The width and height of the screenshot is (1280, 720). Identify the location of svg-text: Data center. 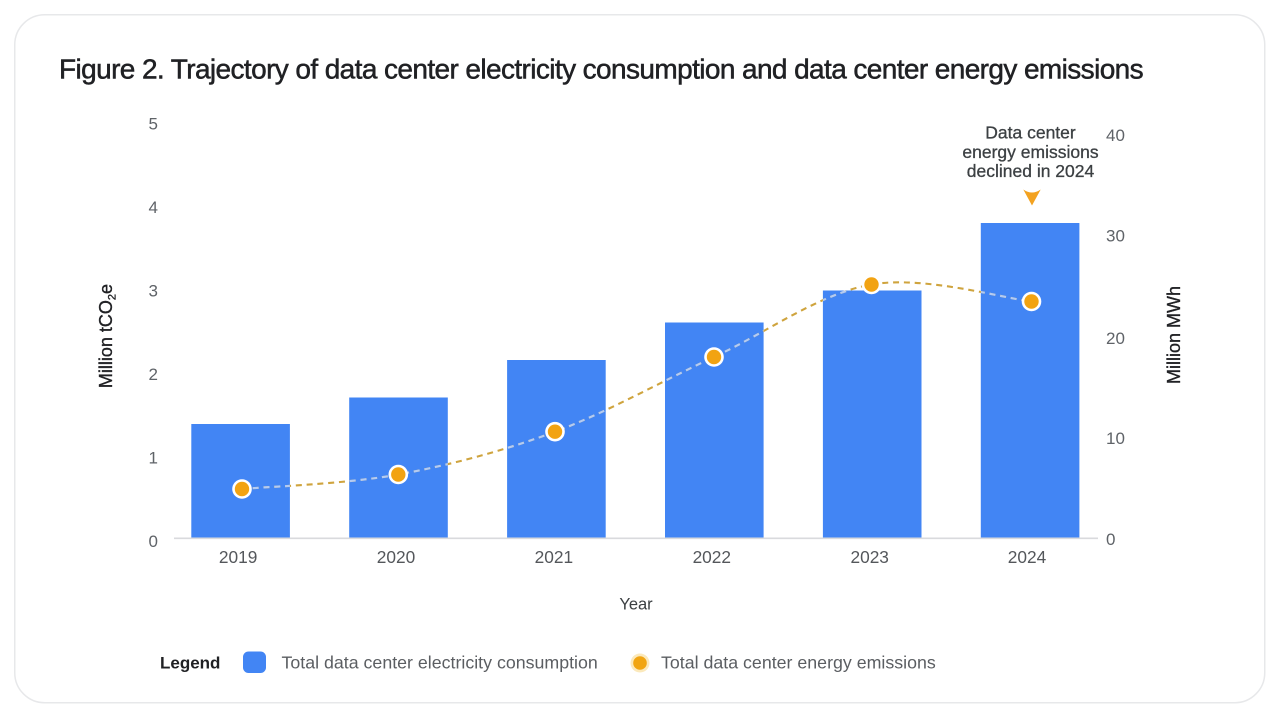
(1030, 132).